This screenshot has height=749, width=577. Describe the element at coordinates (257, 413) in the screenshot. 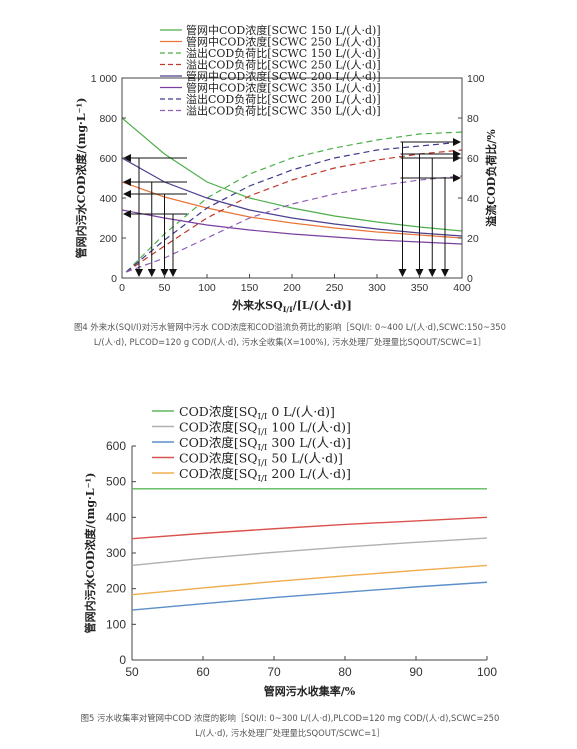

I see `legend-label: COD浓度[SQI/I​ 0 L/(人·d)]` at that location.